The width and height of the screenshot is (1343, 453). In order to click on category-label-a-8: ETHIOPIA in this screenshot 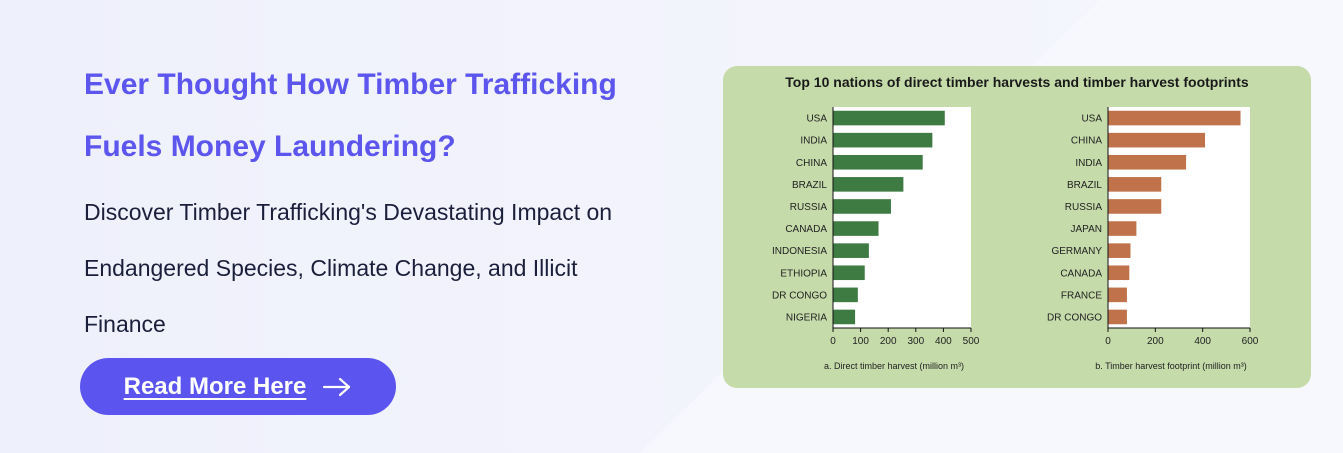, I will do `click(803, 273)`.